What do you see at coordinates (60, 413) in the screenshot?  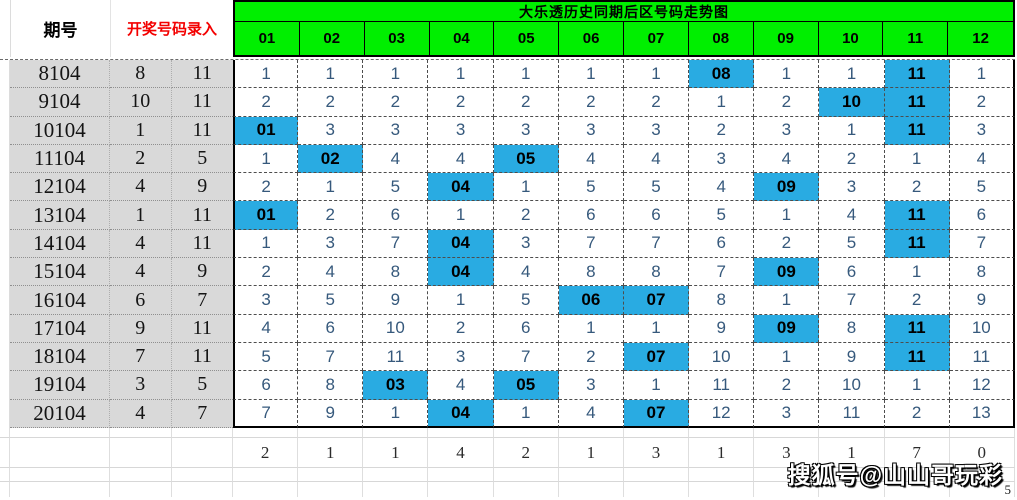 I see `issue-number: 20104` at bounding box center [60, 413].